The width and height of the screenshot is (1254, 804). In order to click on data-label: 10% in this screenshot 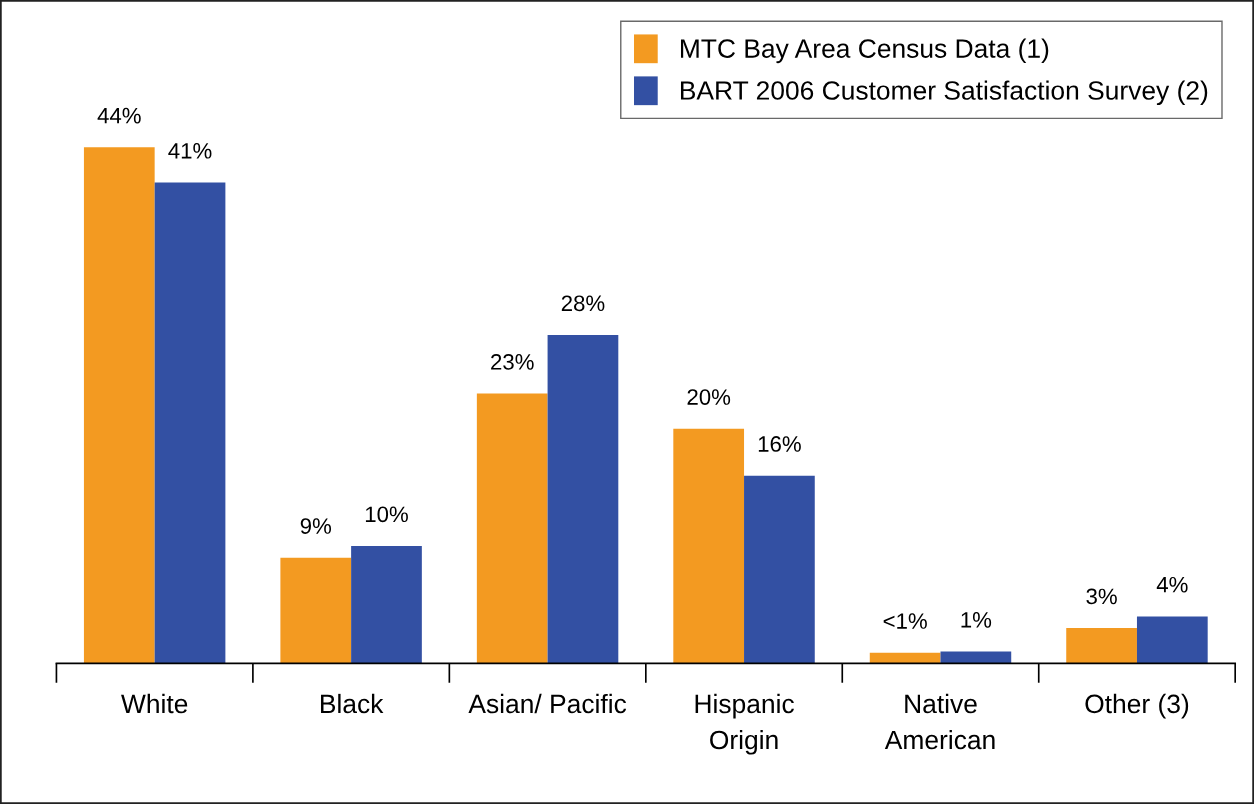, I will do `click(386, 514)`.